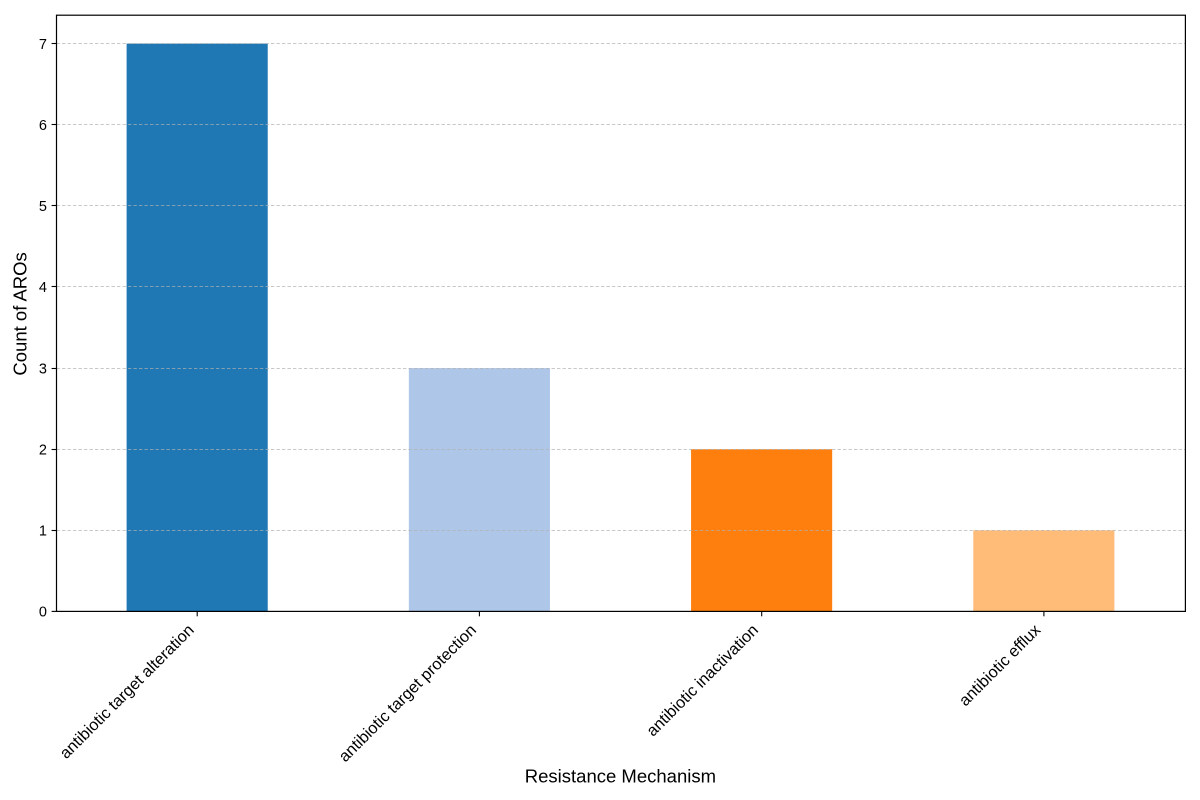 The width and height of the screenshot is (1200, 800). What do you see at coordinates (43, 207) in the screenshot?
I see `svg-text: 5` at bounding box center [43, 207].